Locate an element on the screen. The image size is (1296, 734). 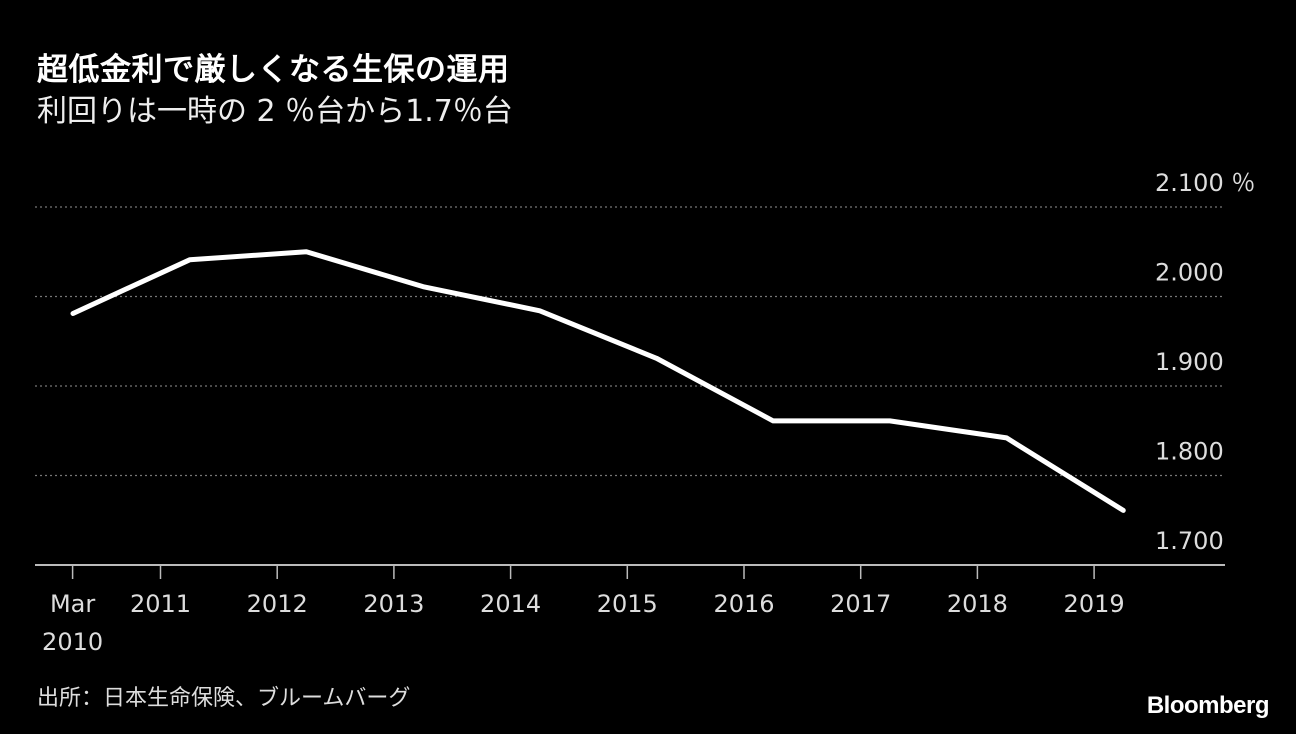
x-tick-label: 2010 is located at coordinates (72, 642).